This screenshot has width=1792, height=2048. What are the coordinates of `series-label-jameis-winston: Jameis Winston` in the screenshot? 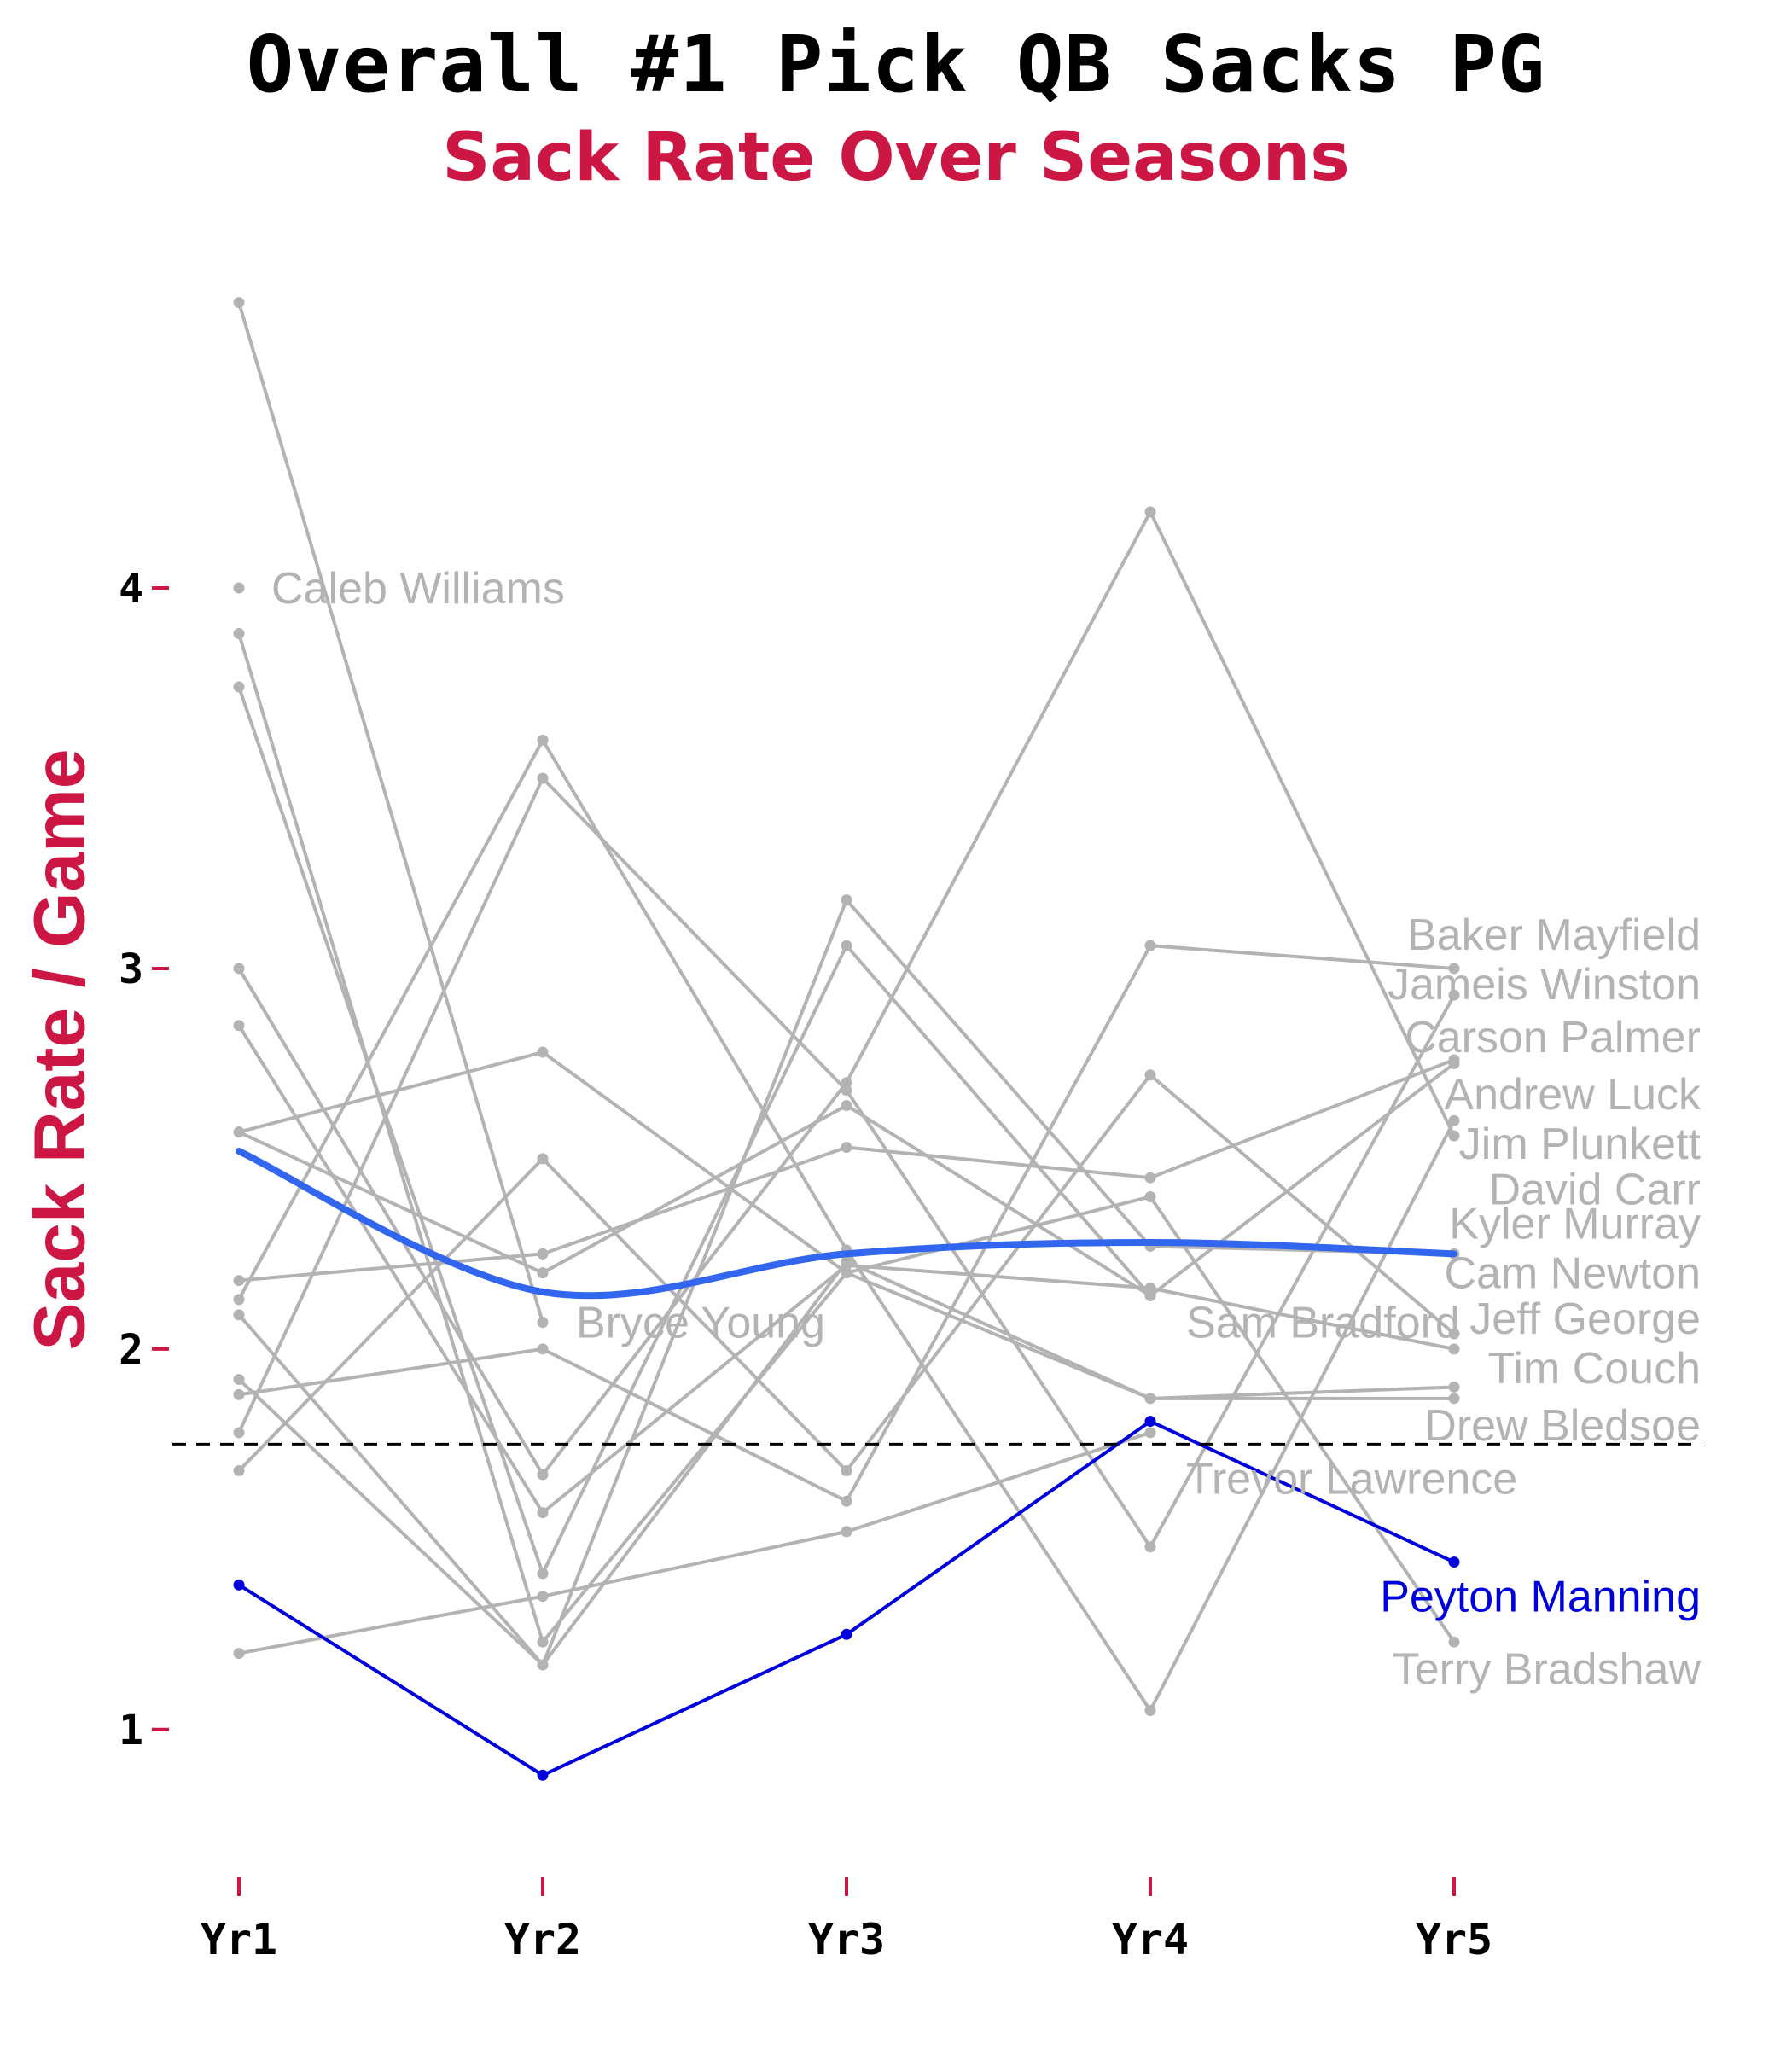 It's located at (1544, 985).